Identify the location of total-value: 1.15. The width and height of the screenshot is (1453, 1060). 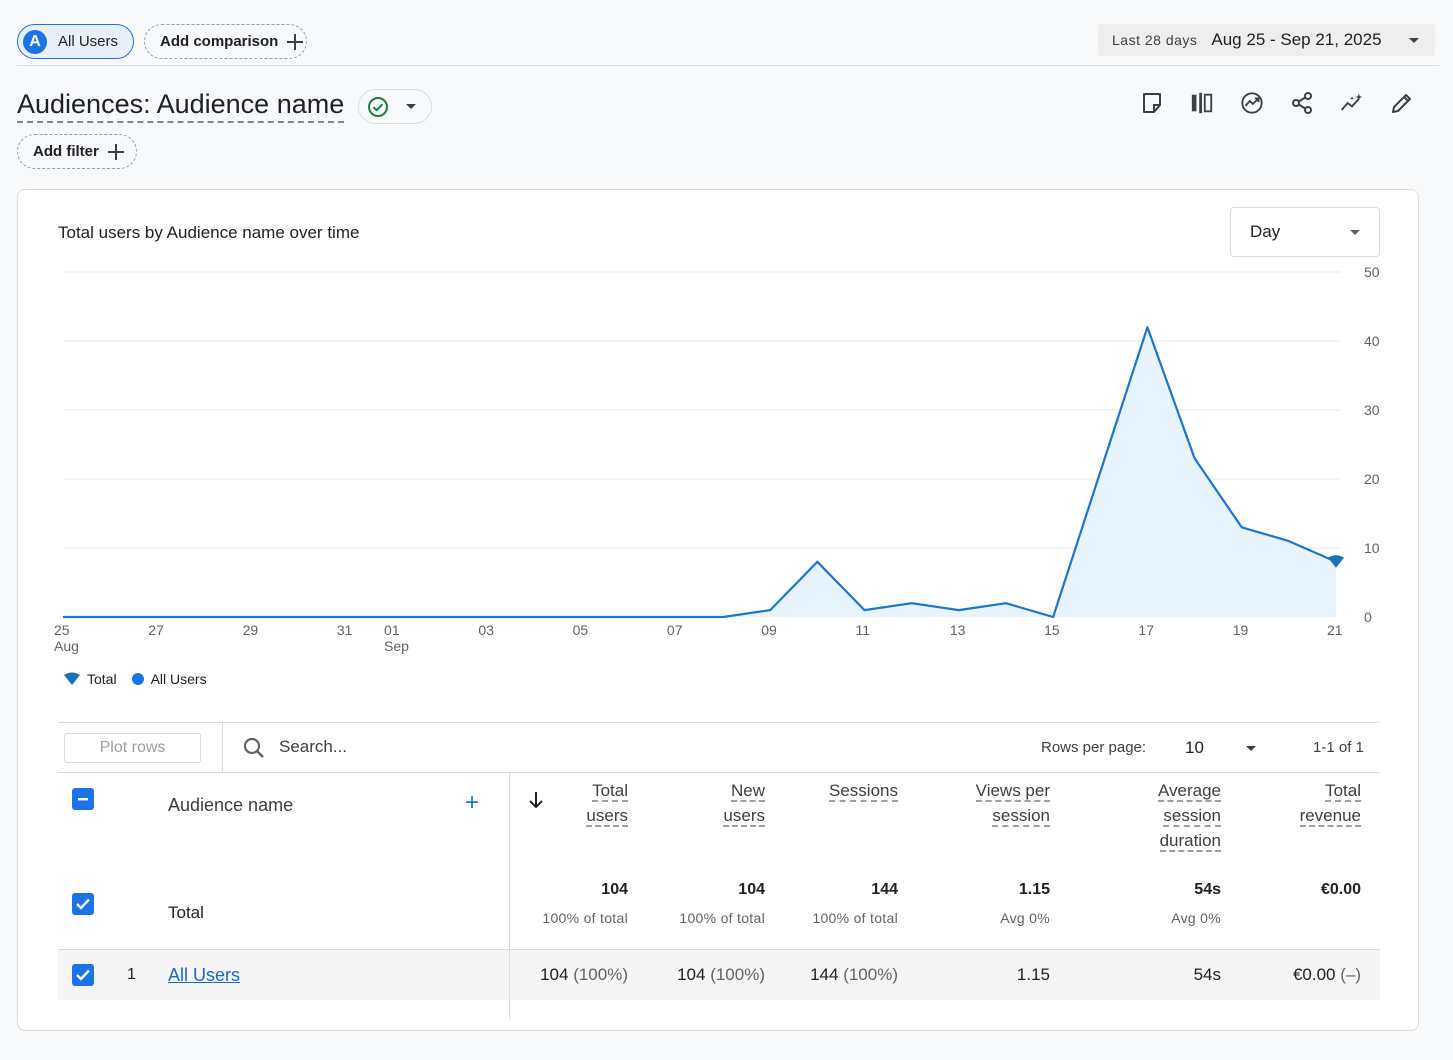
(1034, 889).